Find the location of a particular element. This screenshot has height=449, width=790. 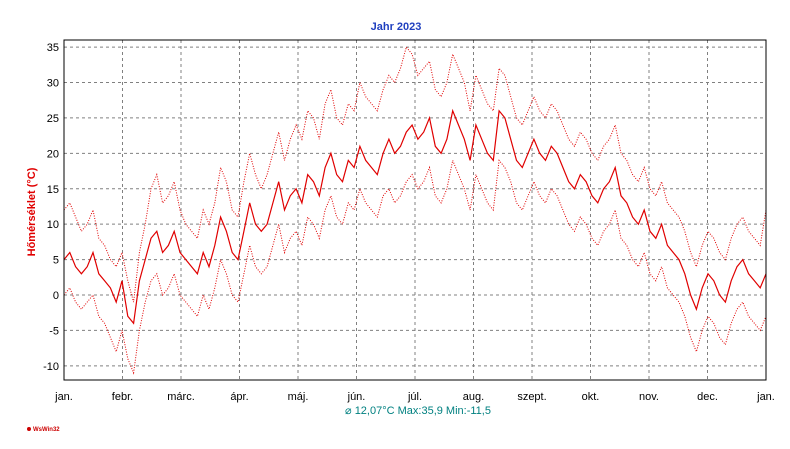

y-tick-label: 0 is located at coordinates (56, 296).